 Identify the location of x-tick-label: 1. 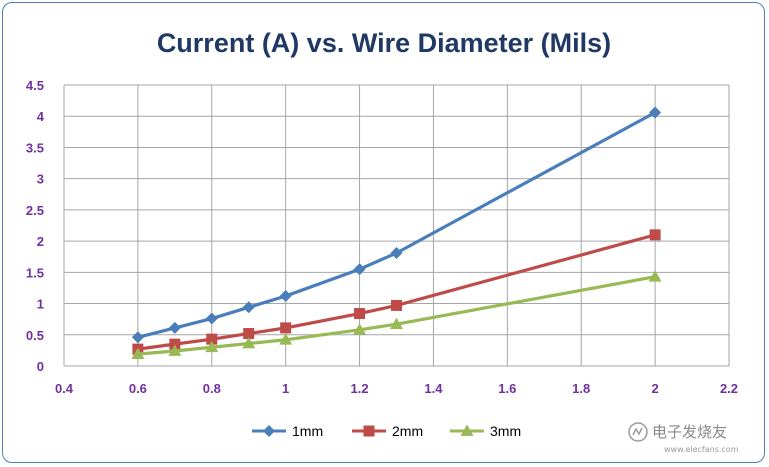
(285, 388).